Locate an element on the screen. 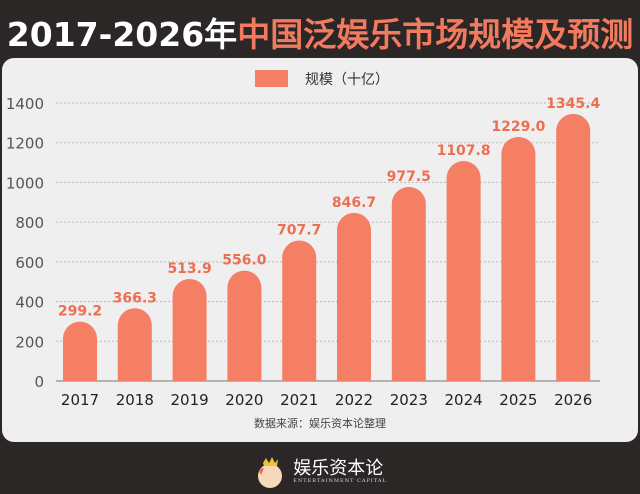  logo-subtitle: ENTERTAINMENT CAPITAL is located at coordinates (340, 481).